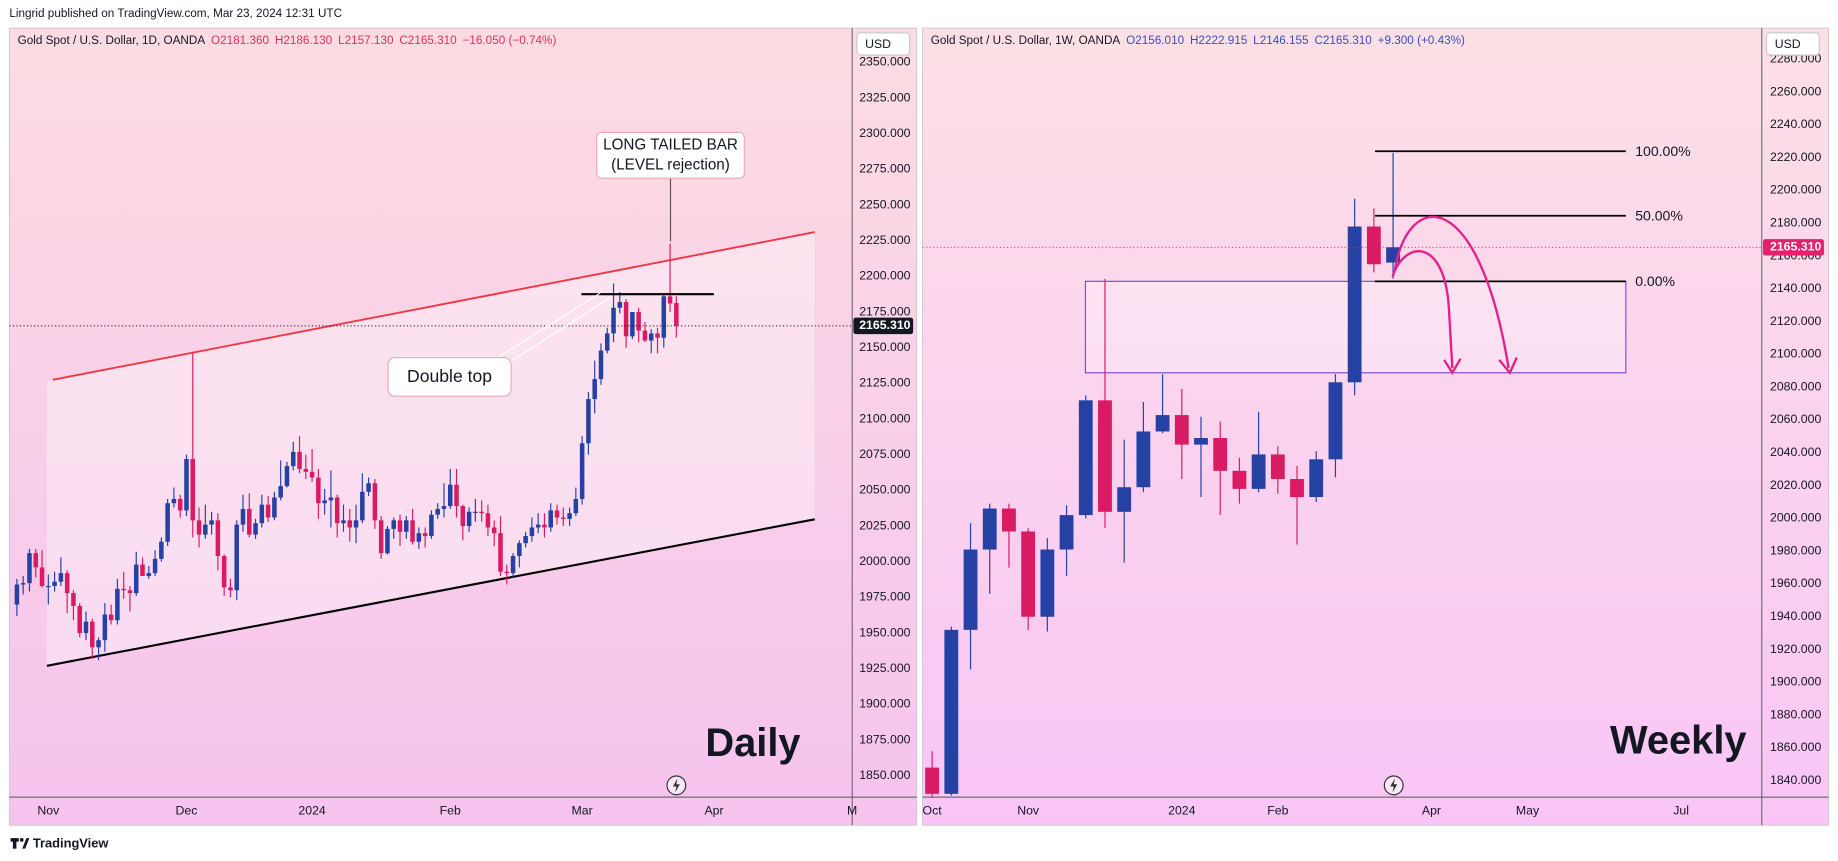  I want to click on fib-label: 100.00%, so click(1662, 151).